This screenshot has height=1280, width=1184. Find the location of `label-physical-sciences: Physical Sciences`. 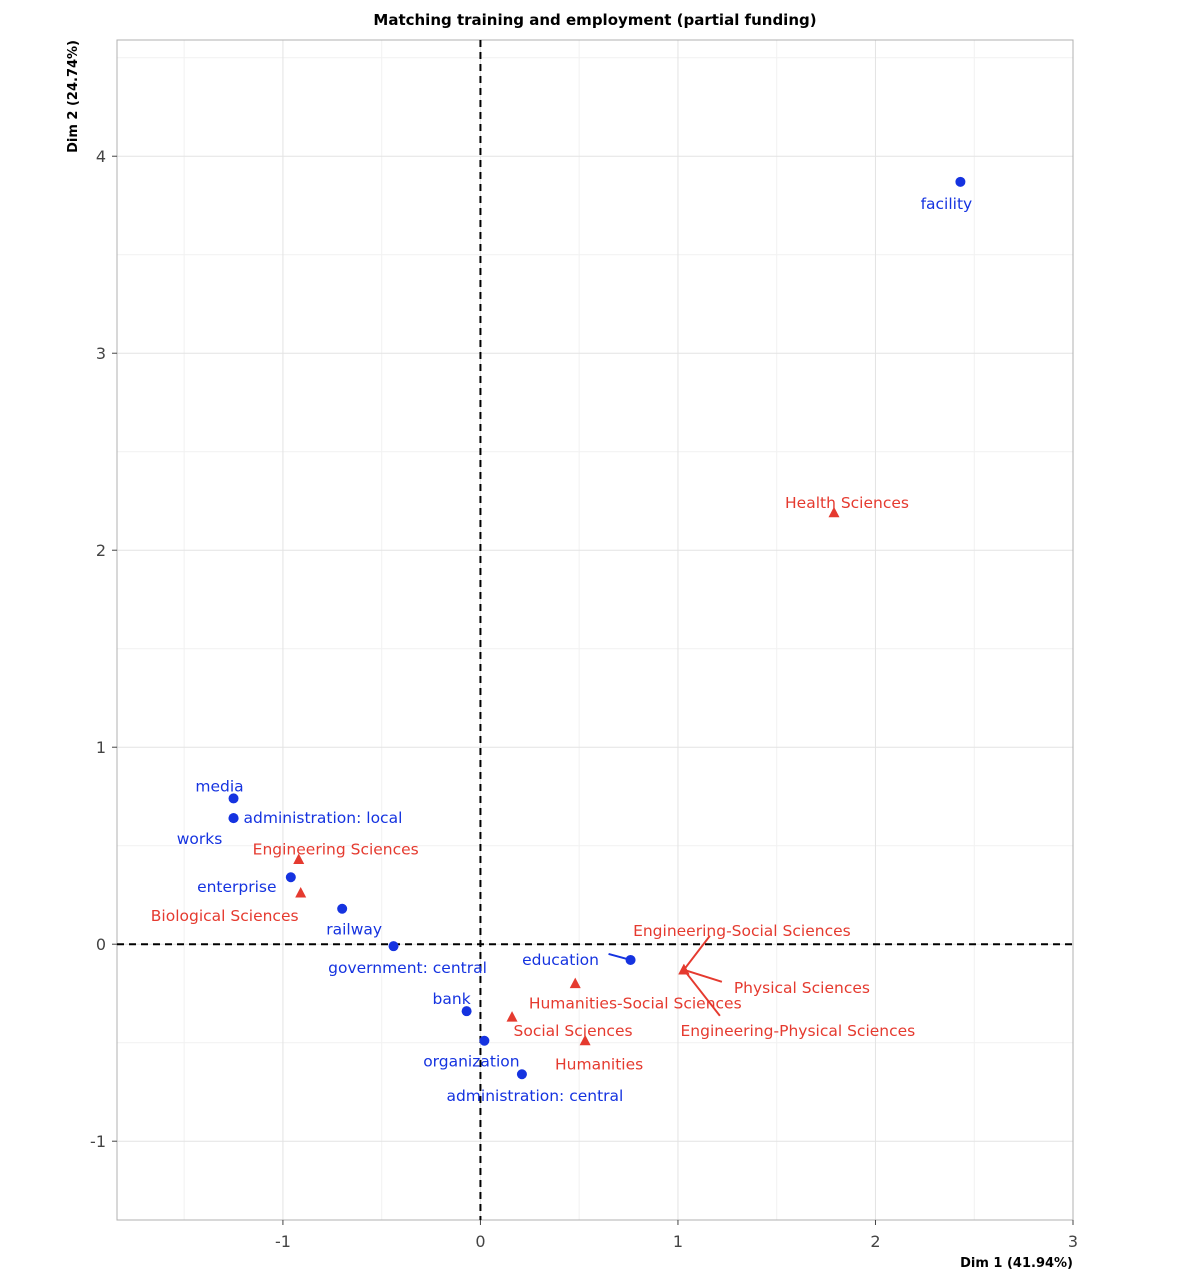

label-physical-sciences: Physical Sciences is located at coordinates (802, 988).